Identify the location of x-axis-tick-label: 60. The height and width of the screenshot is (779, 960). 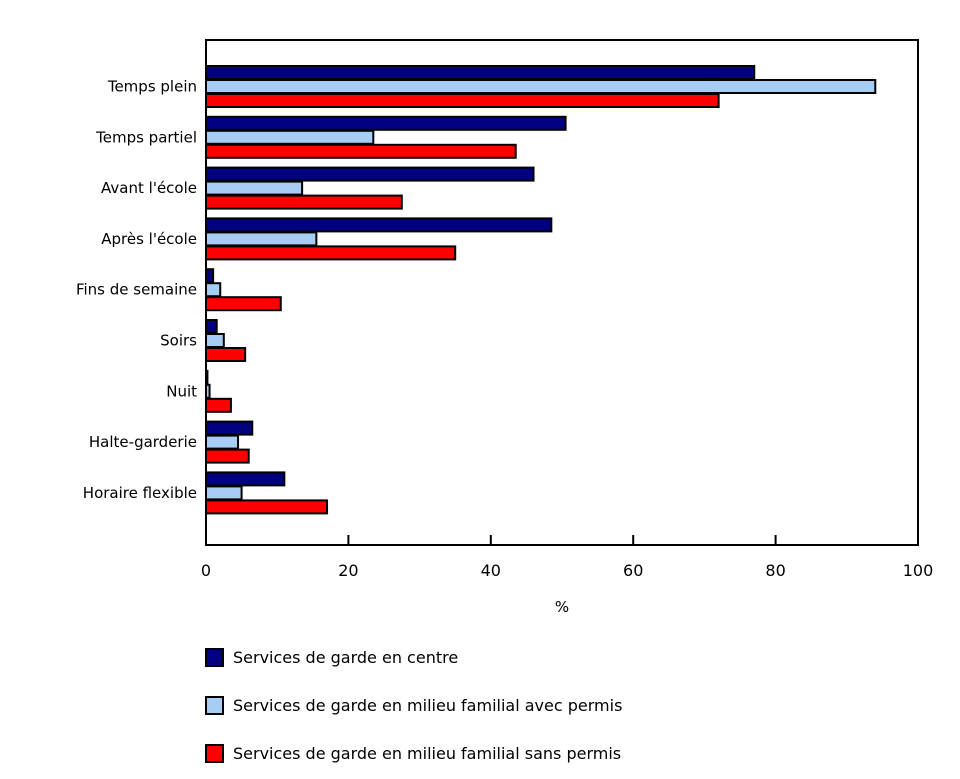
(633, 570).